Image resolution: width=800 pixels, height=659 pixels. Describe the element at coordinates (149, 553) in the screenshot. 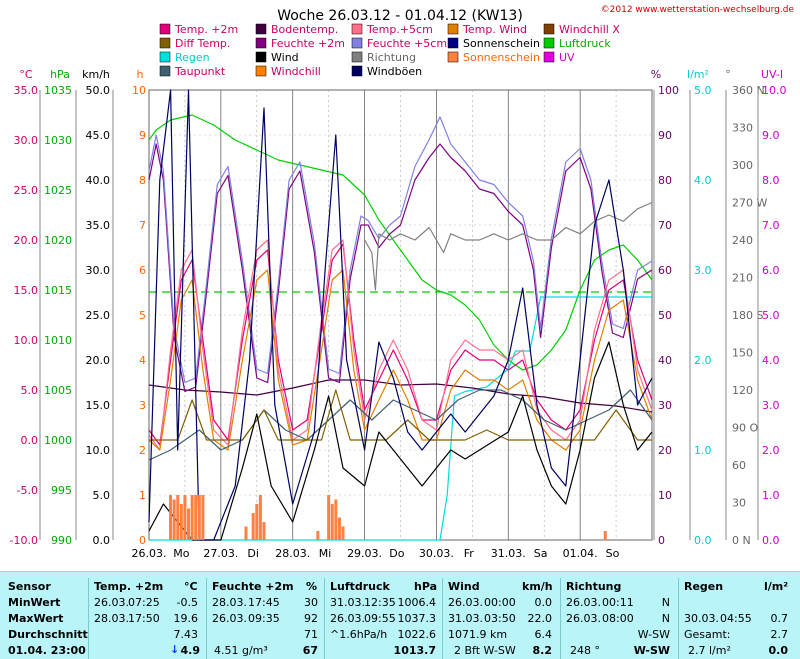

I see `x-tick-date: 26.03.` at that location.